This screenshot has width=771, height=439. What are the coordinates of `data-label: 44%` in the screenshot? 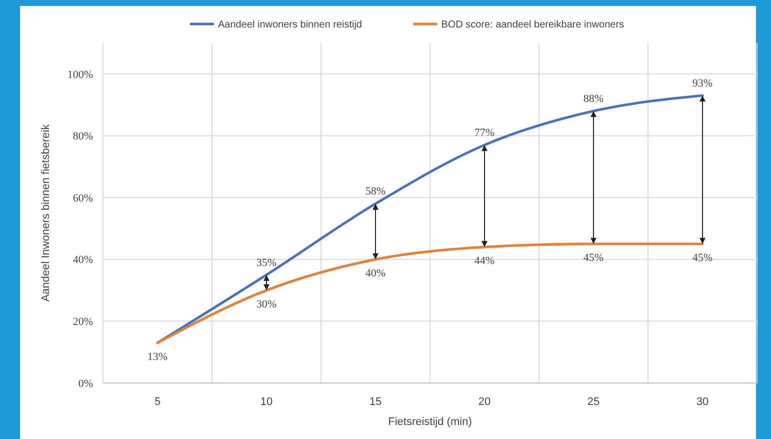 It's located at (484, 261).